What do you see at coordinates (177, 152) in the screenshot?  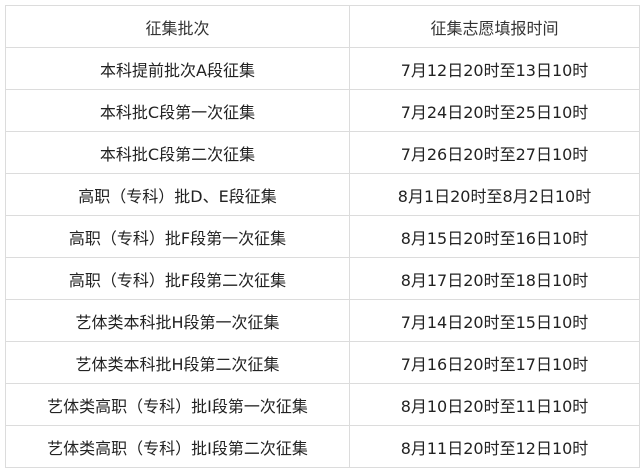 I see `batch-cell: 本科批C段第二次征集` at bounding box center [177, 152].